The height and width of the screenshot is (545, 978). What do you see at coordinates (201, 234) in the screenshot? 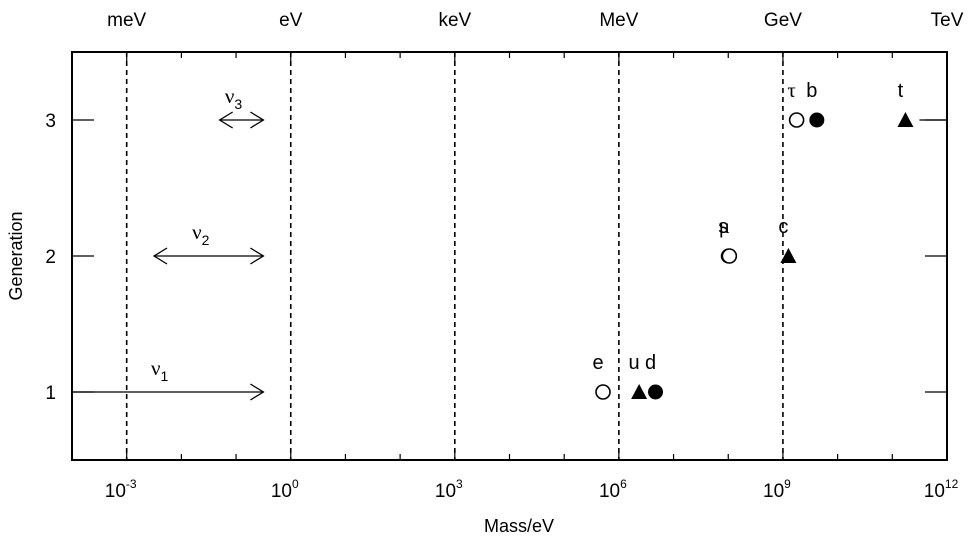
I see `neutrino-2-label: ν2` at bounding box center [201, 234].